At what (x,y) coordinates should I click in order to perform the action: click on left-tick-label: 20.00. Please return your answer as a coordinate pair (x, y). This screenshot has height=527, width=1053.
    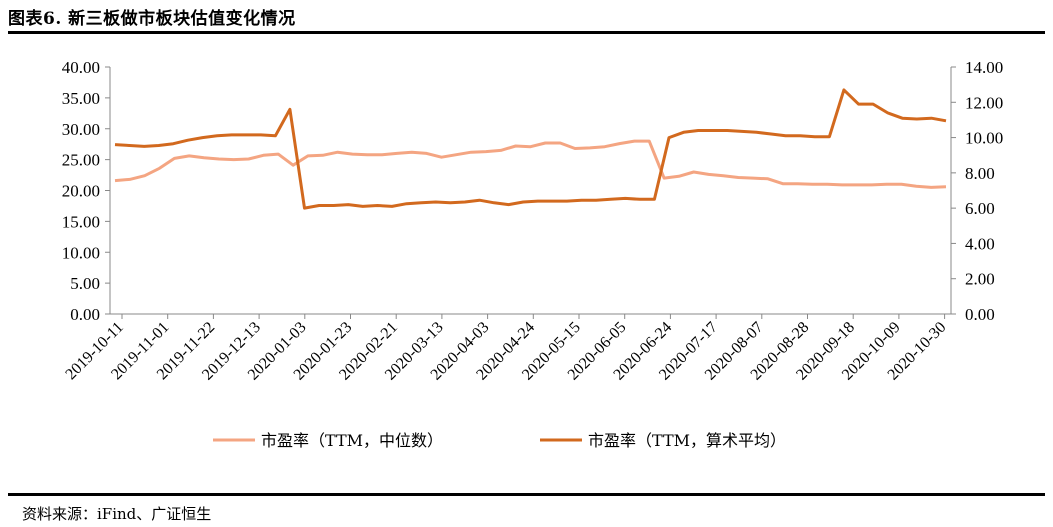
    Looking at the image, I should click on (81, 191).